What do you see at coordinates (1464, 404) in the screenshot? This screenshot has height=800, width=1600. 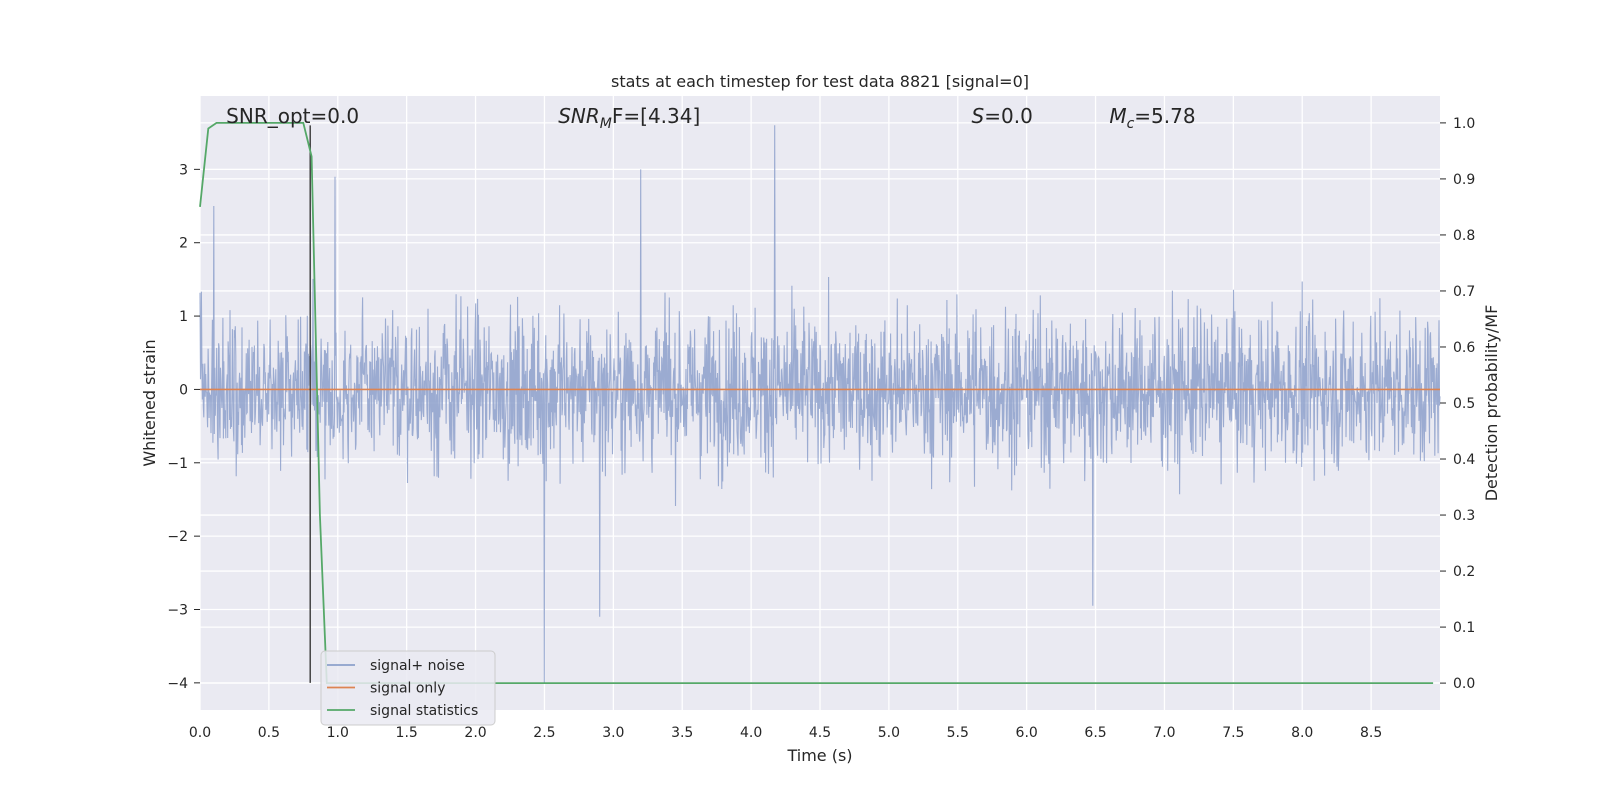 I see `y2-tick-label: 0.5` at bounding box center [1464, 404].